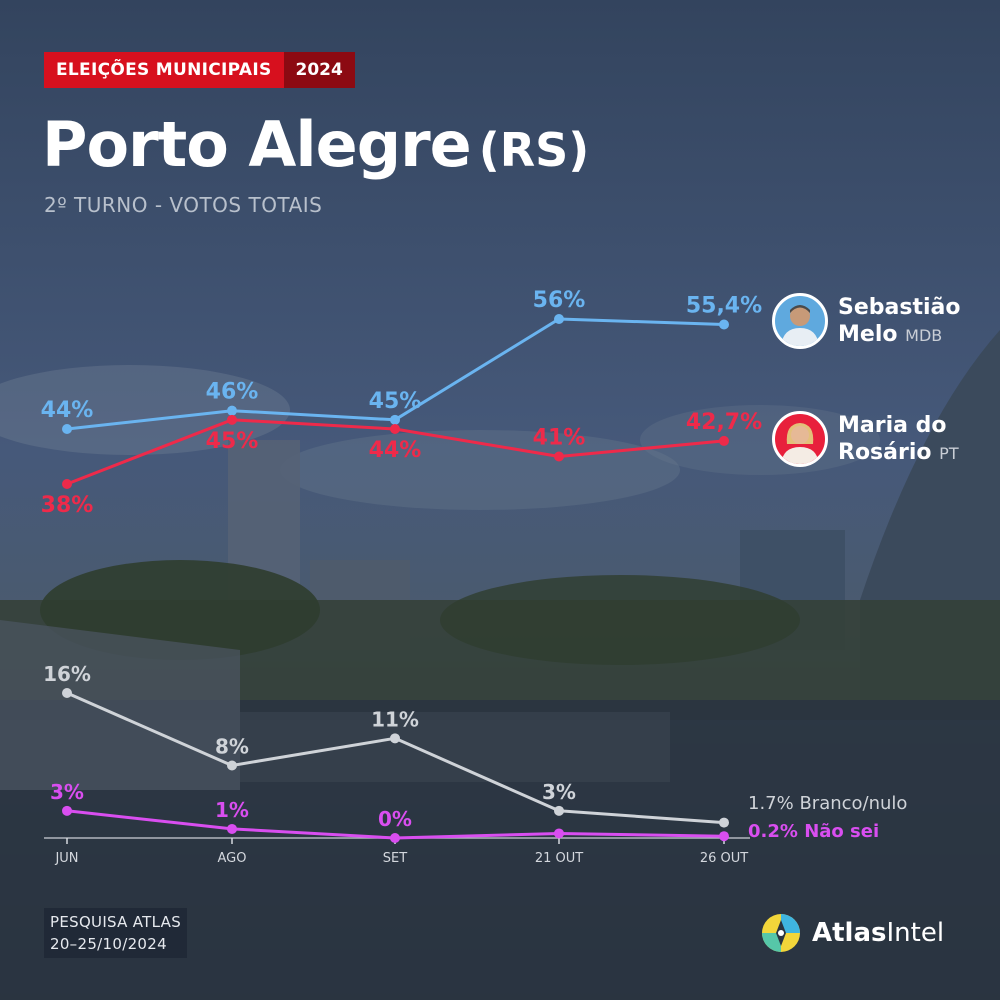 This screenshot has width=1000, height=1000. What do you see at coordinates (898, 438) in the screenshot?
I see `candidate-rosario-name: Maria do Rosário PT` at bounding box center [898, 438].